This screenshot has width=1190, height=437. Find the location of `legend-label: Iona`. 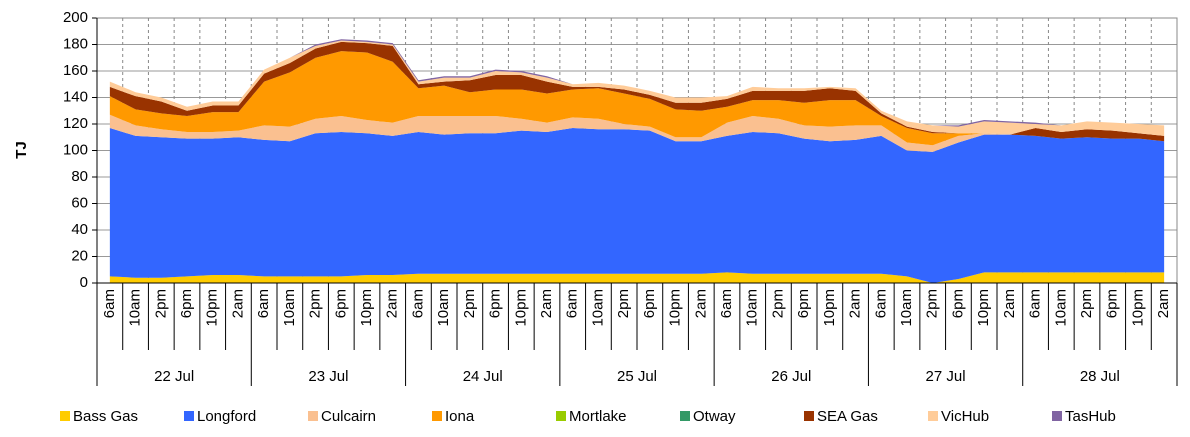

legend-label: Iona is located at coordinates (460, 416).